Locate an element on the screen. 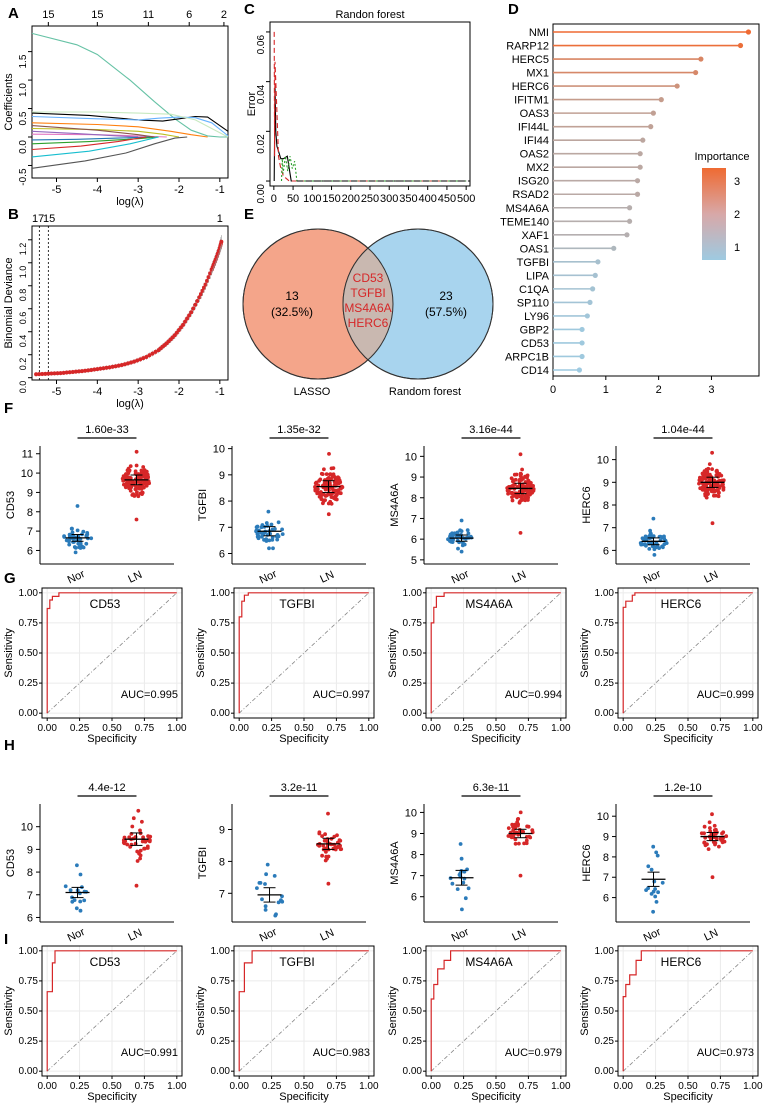  p-value: 3.16e-44 is located at coordinates (490, 430).